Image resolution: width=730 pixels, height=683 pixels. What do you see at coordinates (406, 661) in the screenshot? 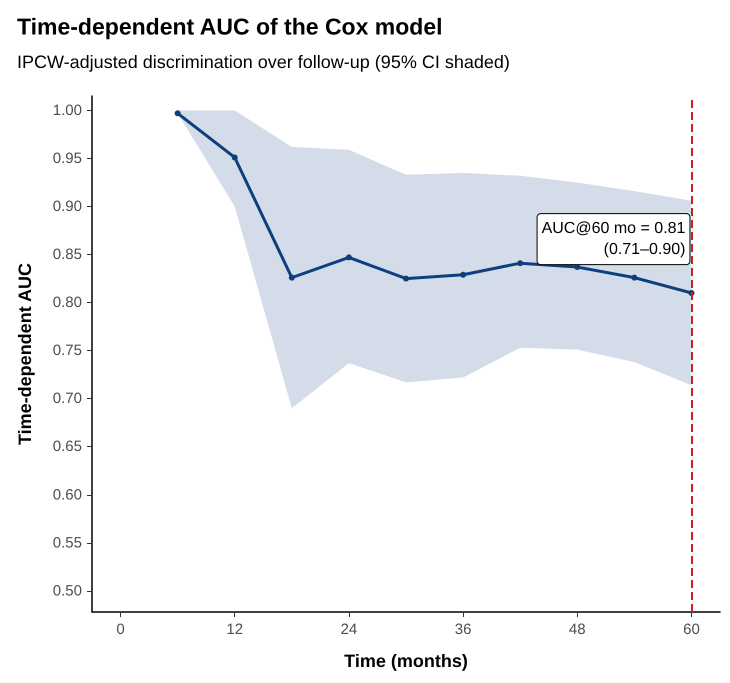
I see `x-axis-title: Time (months)` at bounding box center [406, 661].